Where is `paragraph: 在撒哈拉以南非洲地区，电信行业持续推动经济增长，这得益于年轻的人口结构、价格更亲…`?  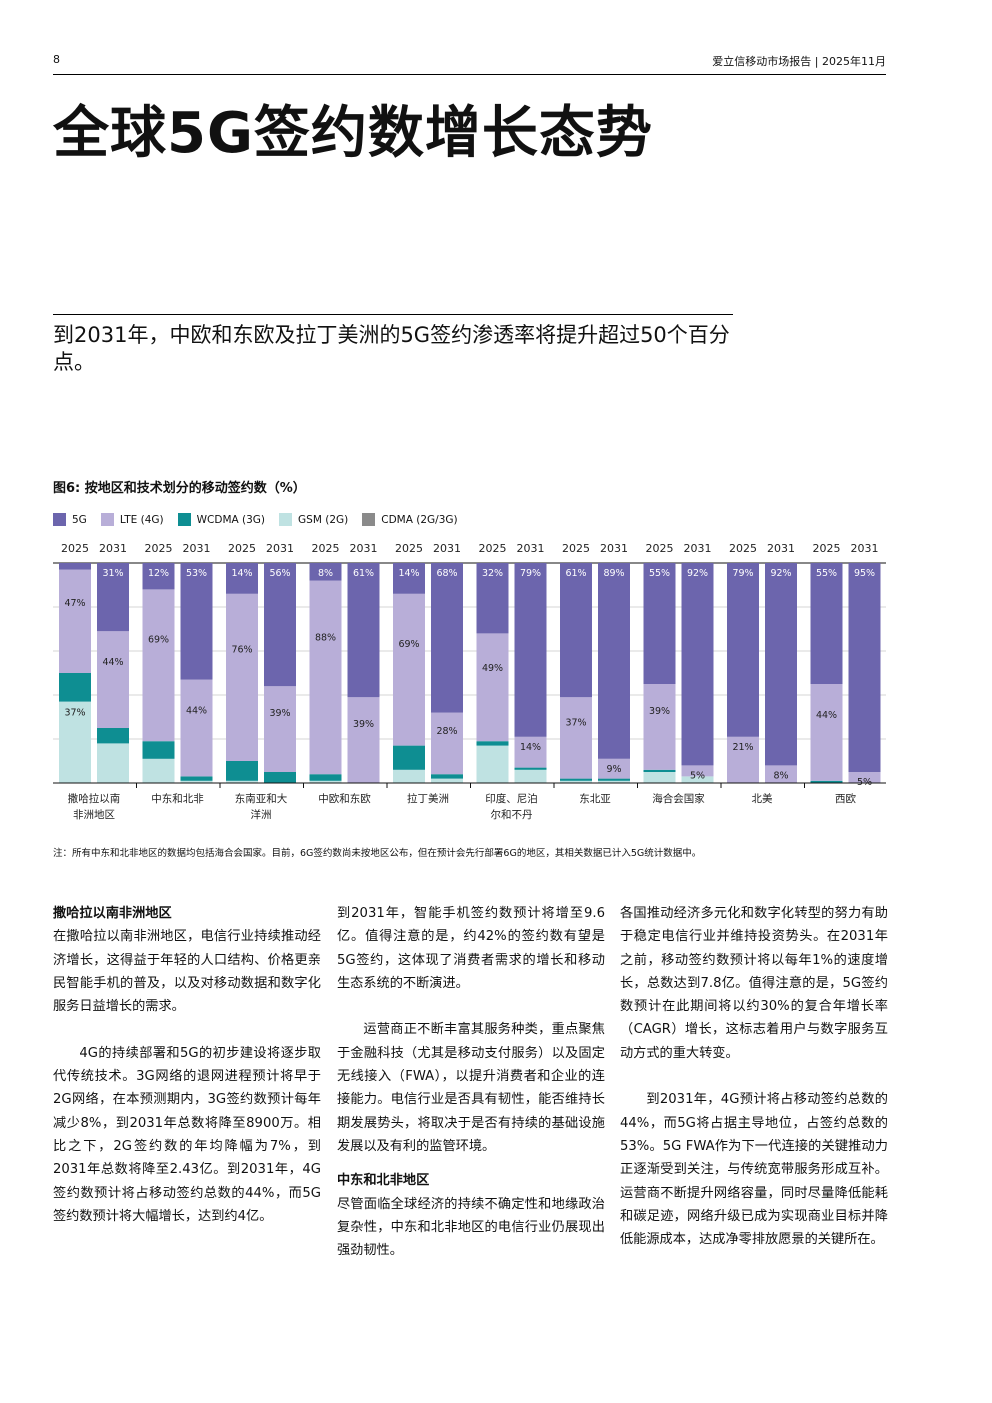
paragraph: 在撒哈拉以南非洲地区，电信行业持续推动经济增长，这得益于年轻的人口结构、价格更亲… is located at coordinates (187, 972).